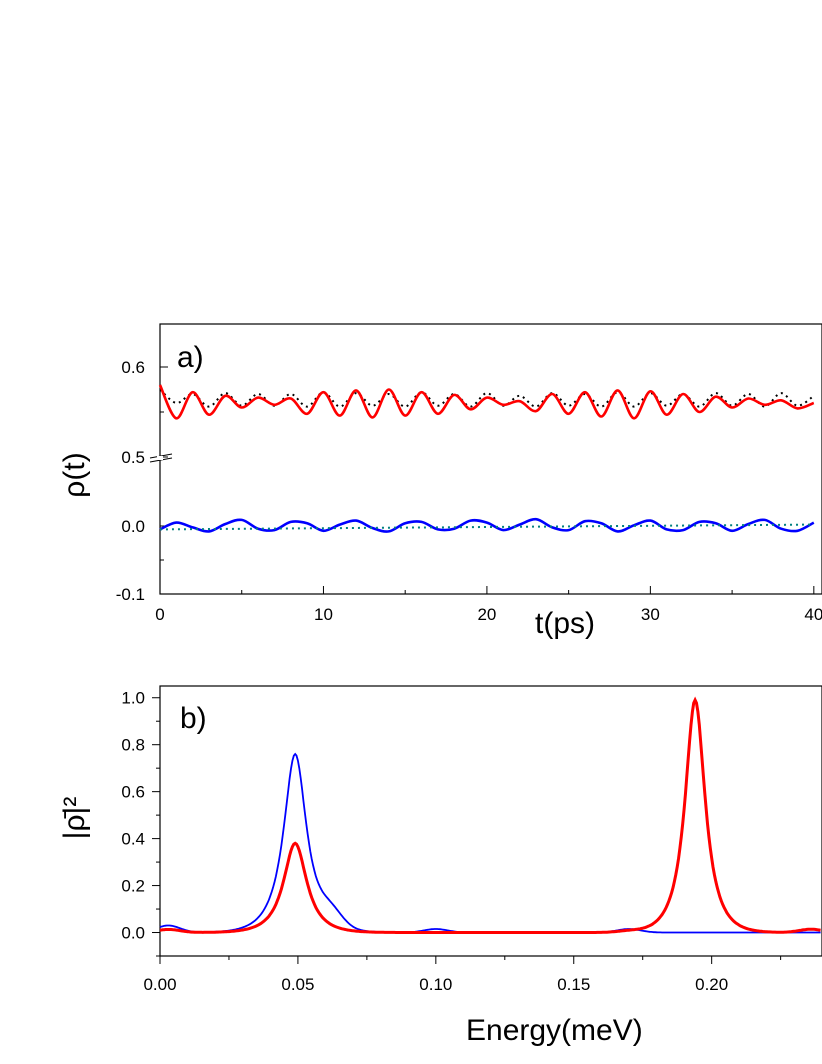 The image size is (822, 1064). What do you see at coordinates (74, 474) in the screenshot?
I see `panel-a-ylabel: ρ(t)` at bounding box center [74, 474].